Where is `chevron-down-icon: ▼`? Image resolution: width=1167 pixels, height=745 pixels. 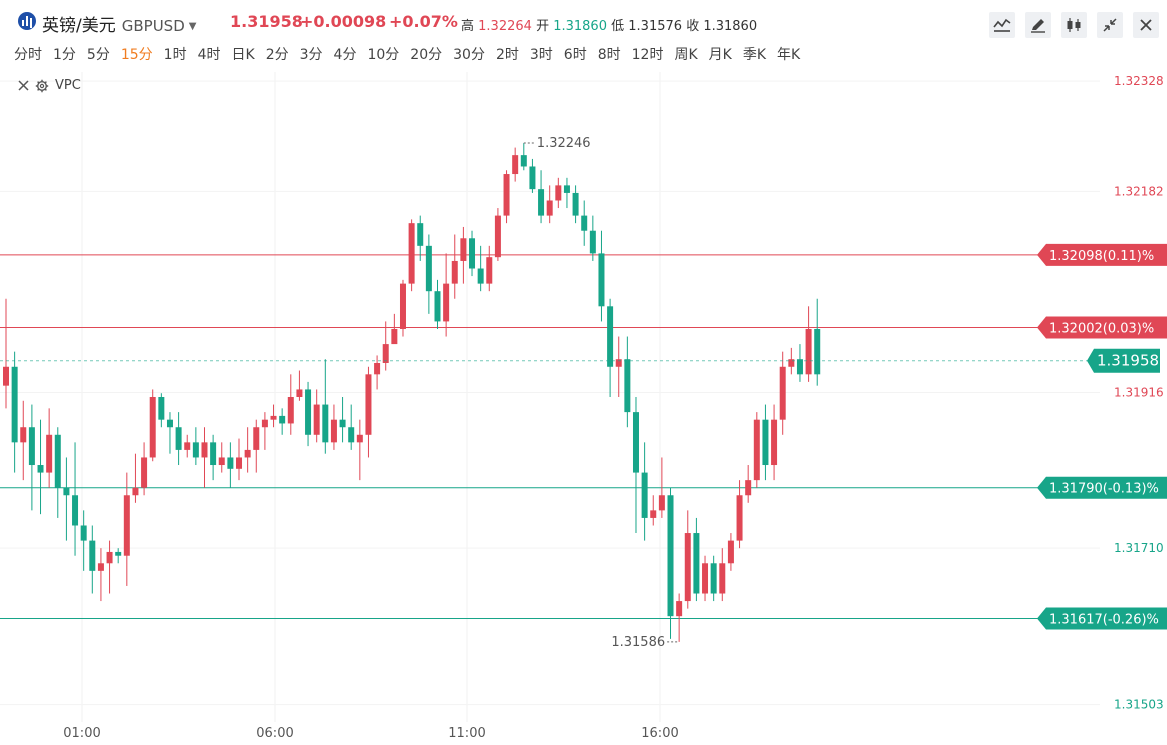
chevron-down-icon: ▼ is located at coordinates (192, 26).